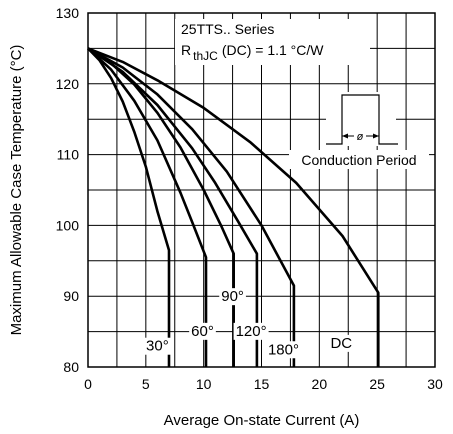 Image resolution: width=453 pixels, height=434 pixels. I want to click on rthjc-prefix: R, so click(186, 50).